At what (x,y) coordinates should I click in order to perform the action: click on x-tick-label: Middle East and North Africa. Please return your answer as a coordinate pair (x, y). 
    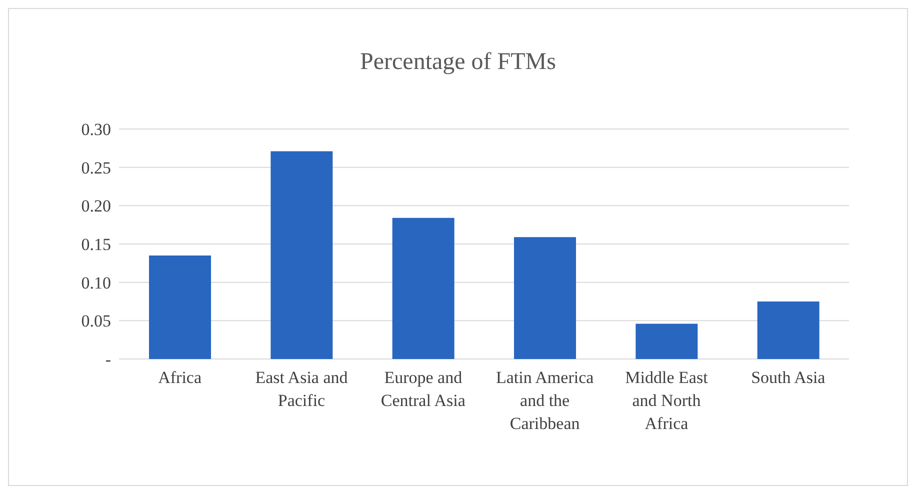
    Looking at the image, I should click on (666, 400).